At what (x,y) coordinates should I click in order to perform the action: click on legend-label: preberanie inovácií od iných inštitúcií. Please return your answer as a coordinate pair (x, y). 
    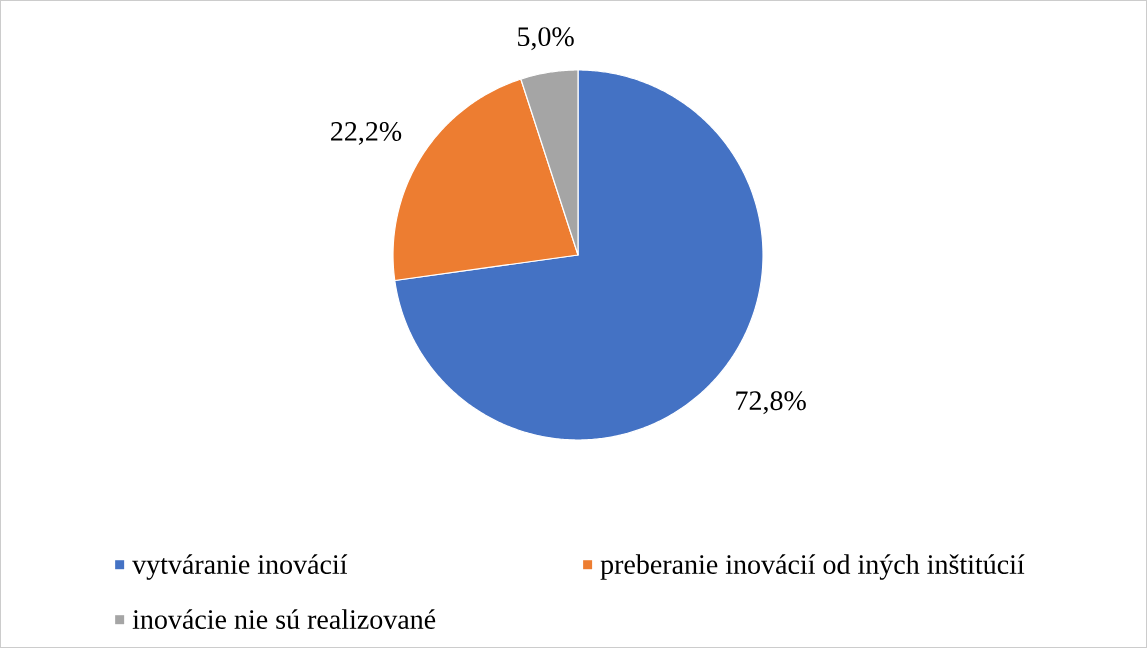
    Looking at the image, I should click on (812, 567).